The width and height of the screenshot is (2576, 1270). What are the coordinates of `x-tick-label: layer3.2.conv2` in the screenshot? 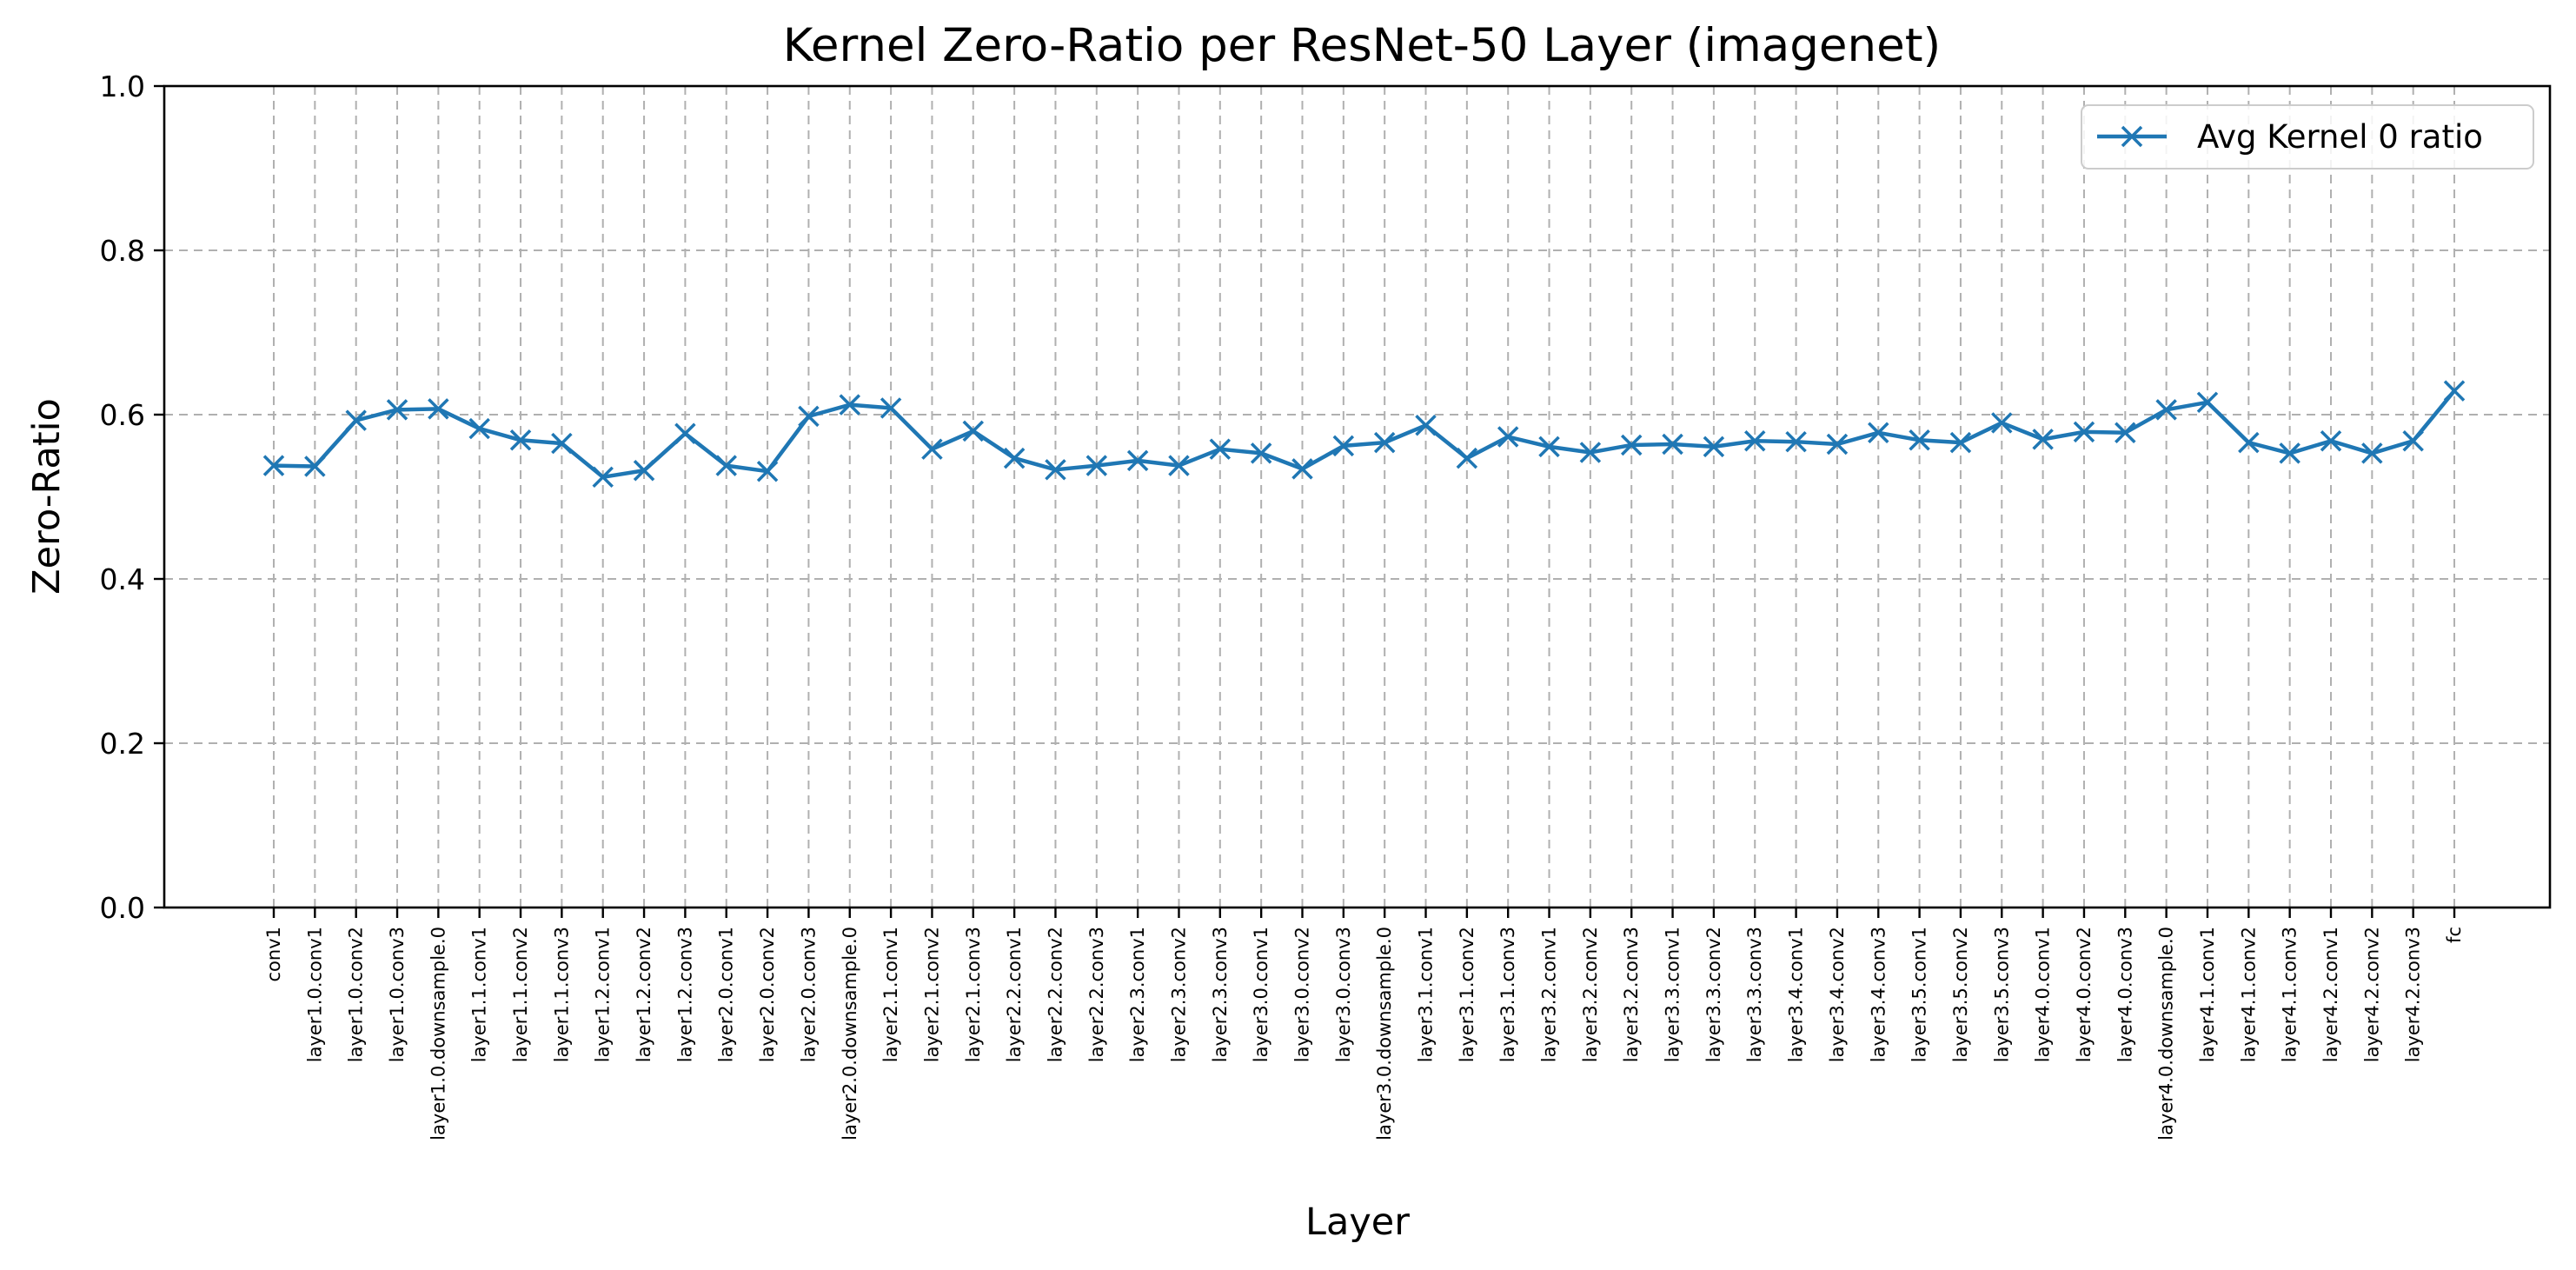 It's located at (1590, 995).